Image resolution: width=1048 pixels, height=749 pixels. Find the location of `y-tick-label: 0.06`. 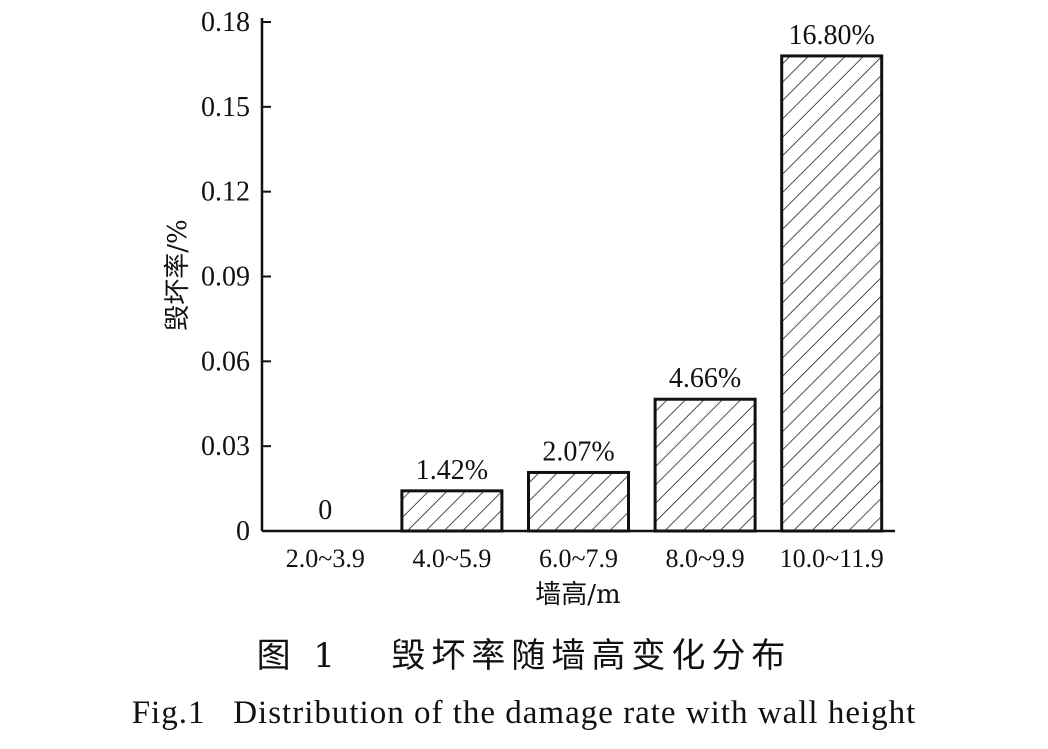

y-tick-label: 0.06 is located at coordinates (225, 361).